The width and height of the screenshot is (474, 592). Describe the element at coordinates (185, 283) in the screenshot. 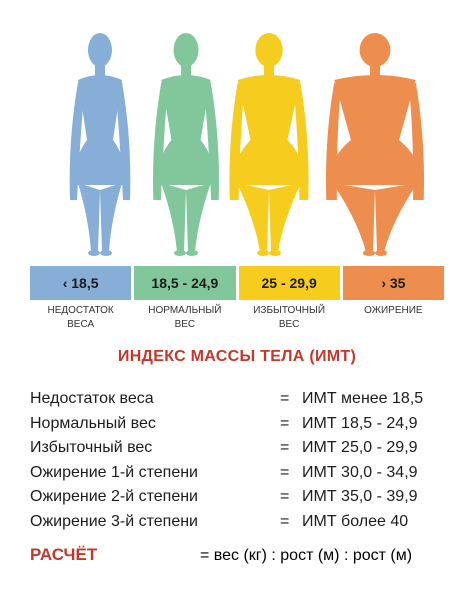

I see `scale-normal: 18,5 - 24,9` at that location.